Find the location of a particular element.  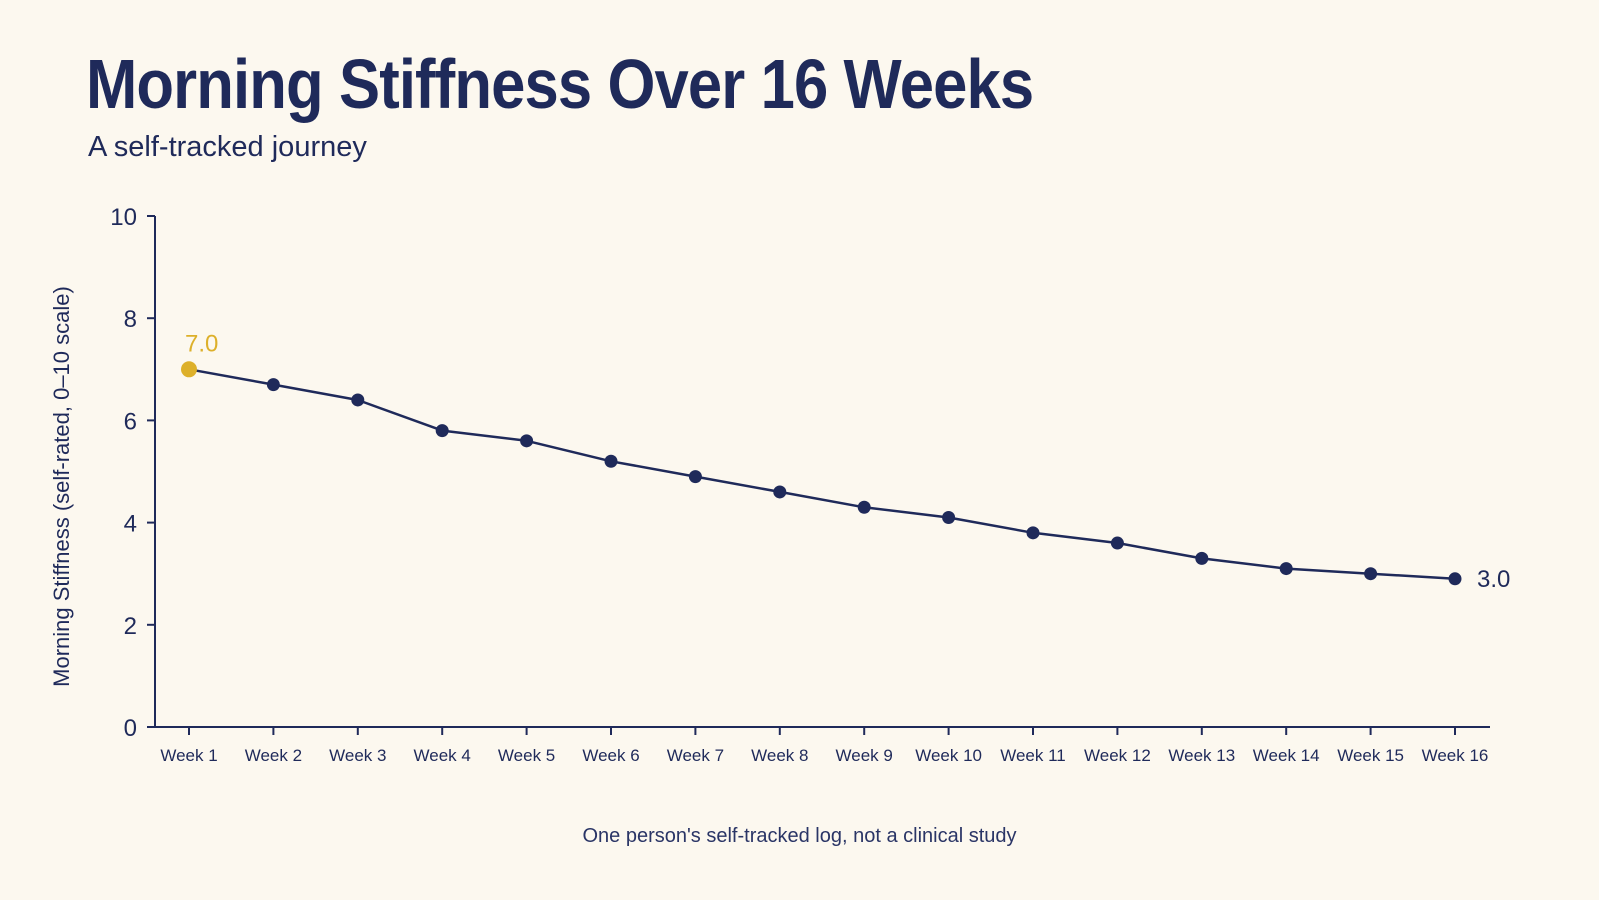

x-tick-label: Week 10 is located at coordinates (948, 755).